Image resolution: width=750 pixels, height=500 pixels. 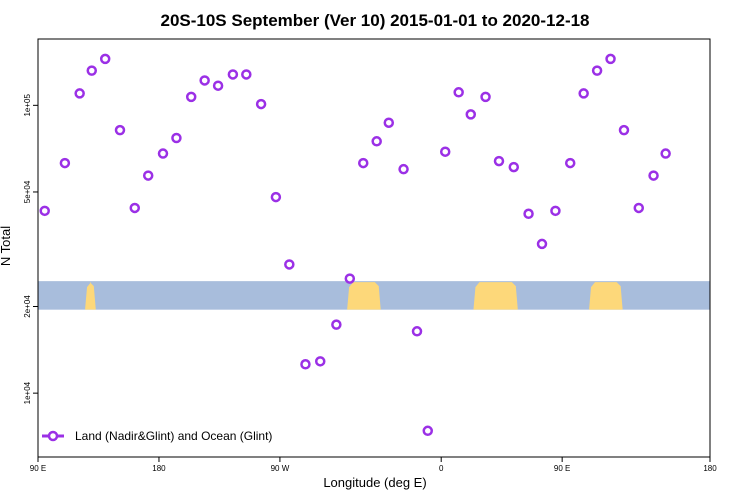 I want to click on y-tick-label: 1e+04, so click(x=27, y=392).